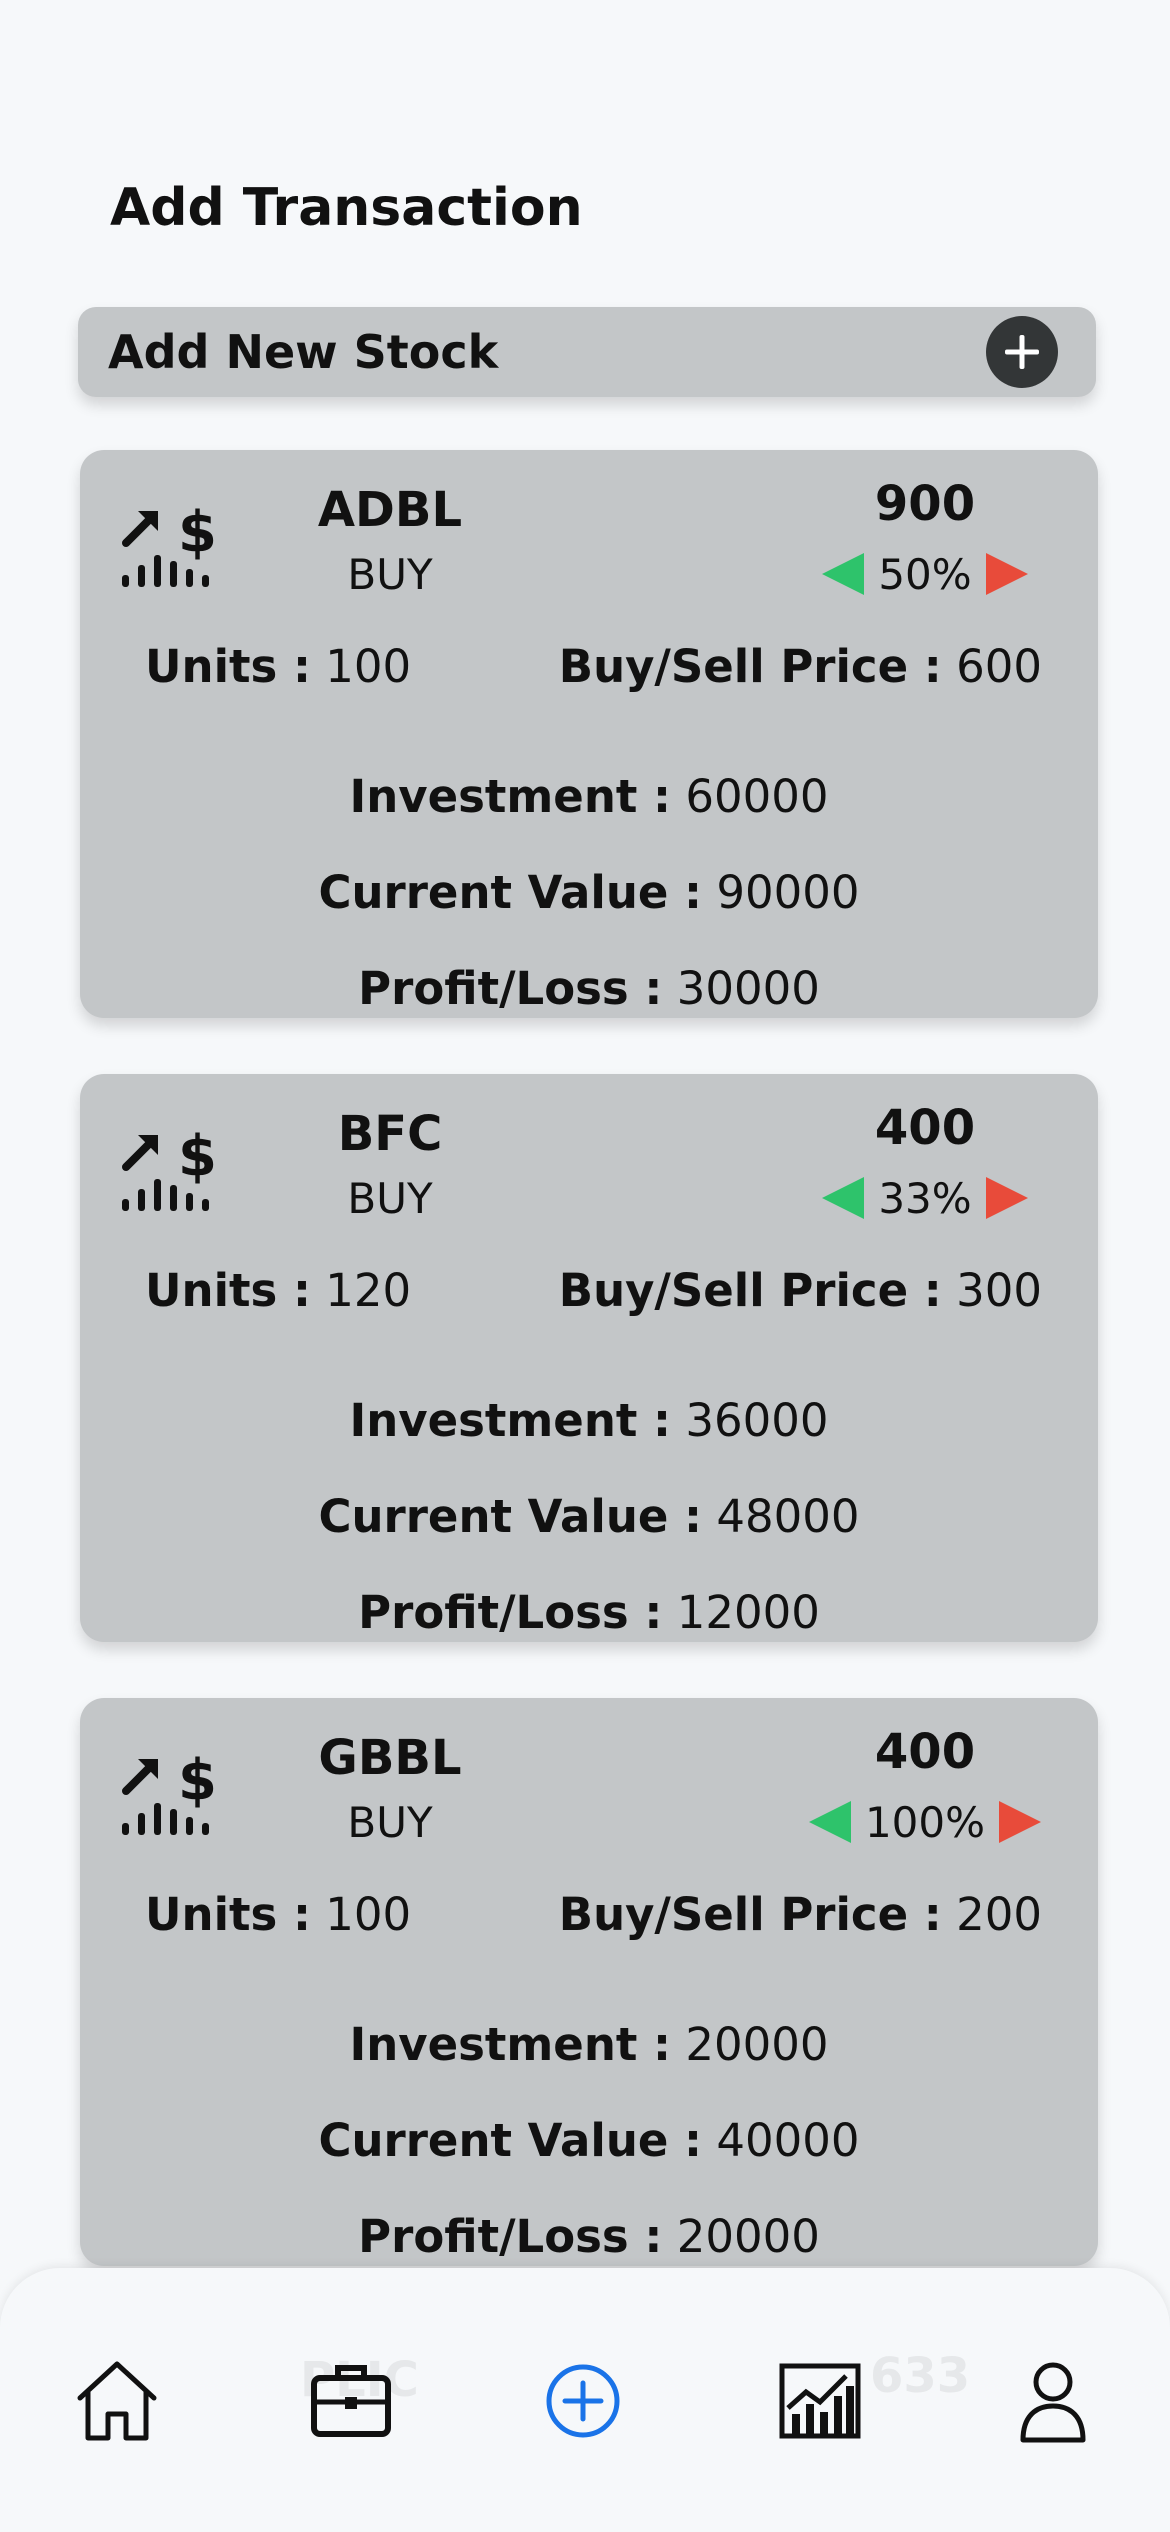 The image size is (1170, 2532). Describe the element at coordinates (1053, 2401) in the screenshot. I see `profile-icon` at that location.